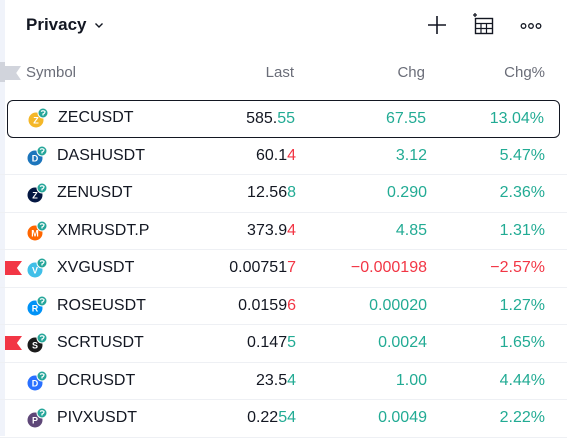 This screenshot has width=567, height=438. Describe the element at coordinates (35, 346) in the screenshot. I see `coin-glyph: S` at that location.